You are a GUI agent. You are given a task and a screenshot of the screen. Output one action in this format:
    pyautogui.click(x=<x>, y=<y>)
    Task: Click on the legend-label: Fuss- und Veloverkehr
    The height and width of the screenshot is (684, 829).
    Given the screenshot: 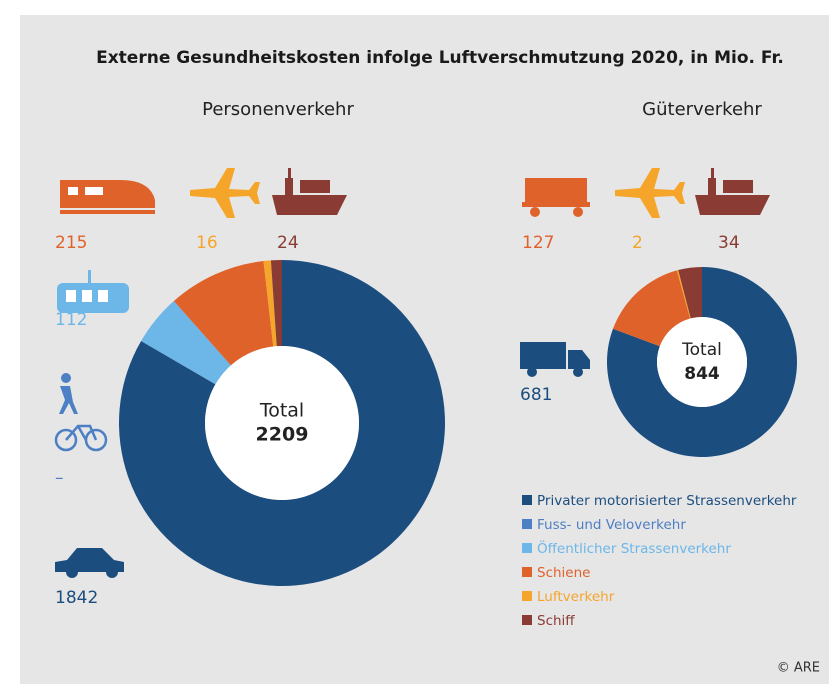 What is the action you would take?
    pyautogui.click(x=611, y=525)
    